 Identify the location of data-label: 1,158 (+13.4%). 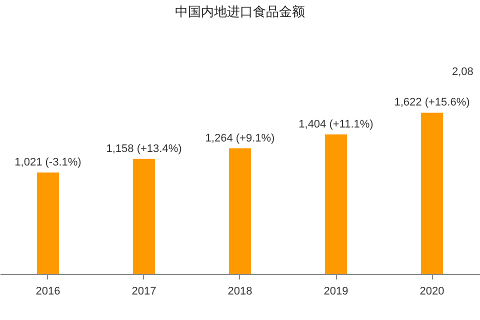
(144, 148).